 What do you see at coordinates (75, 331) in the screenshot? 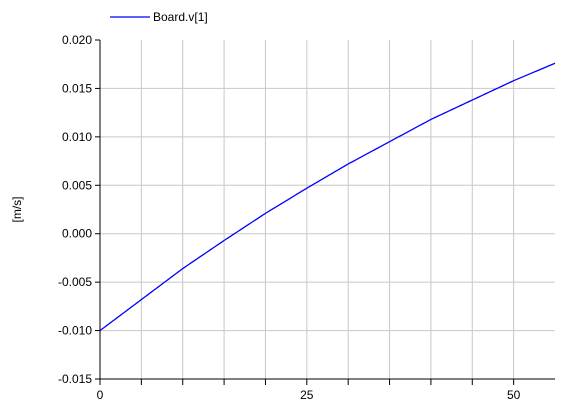
I see `y-tick-label: -0.010` at bounding box center [75, 331].